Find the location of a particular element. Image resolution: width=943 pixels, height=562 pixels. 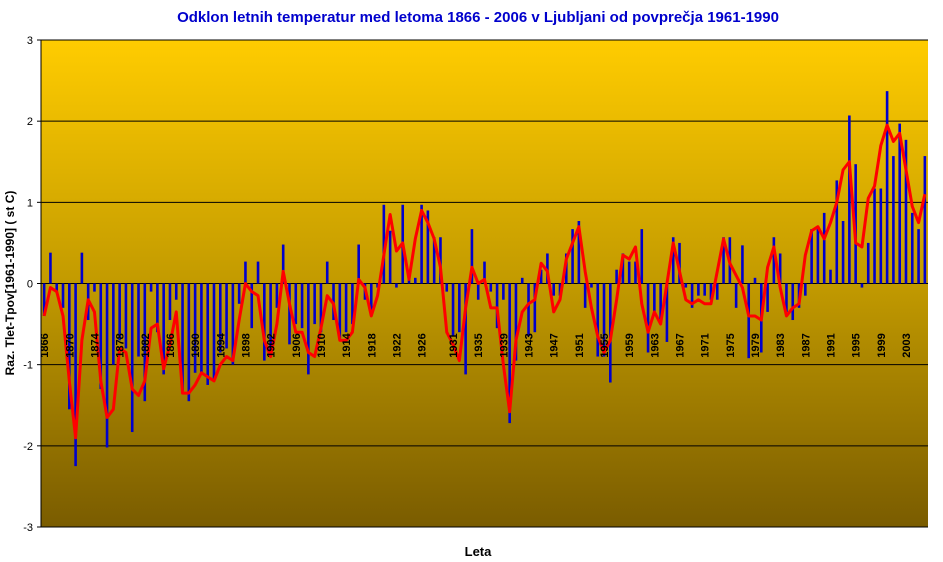

x-tick-label: 1939 is located at coordinates (504, 345).